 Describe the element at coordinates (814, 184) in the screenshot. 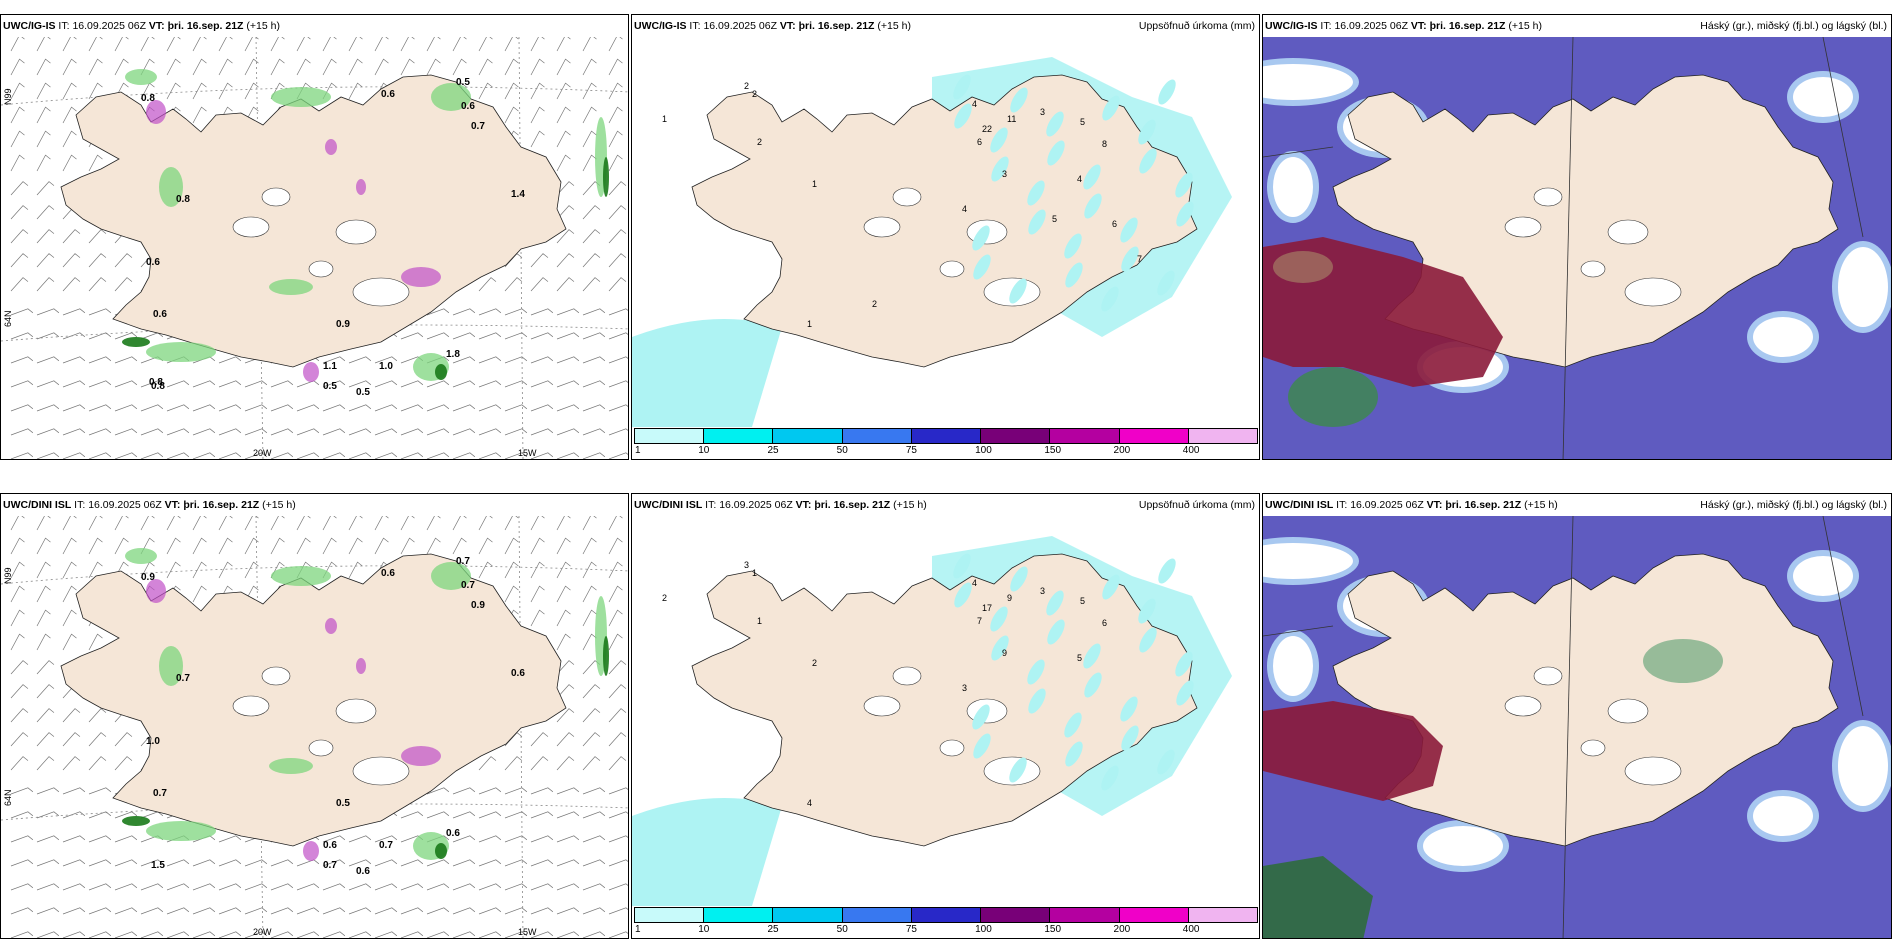

I see `precip-value-label: 1` at that location.